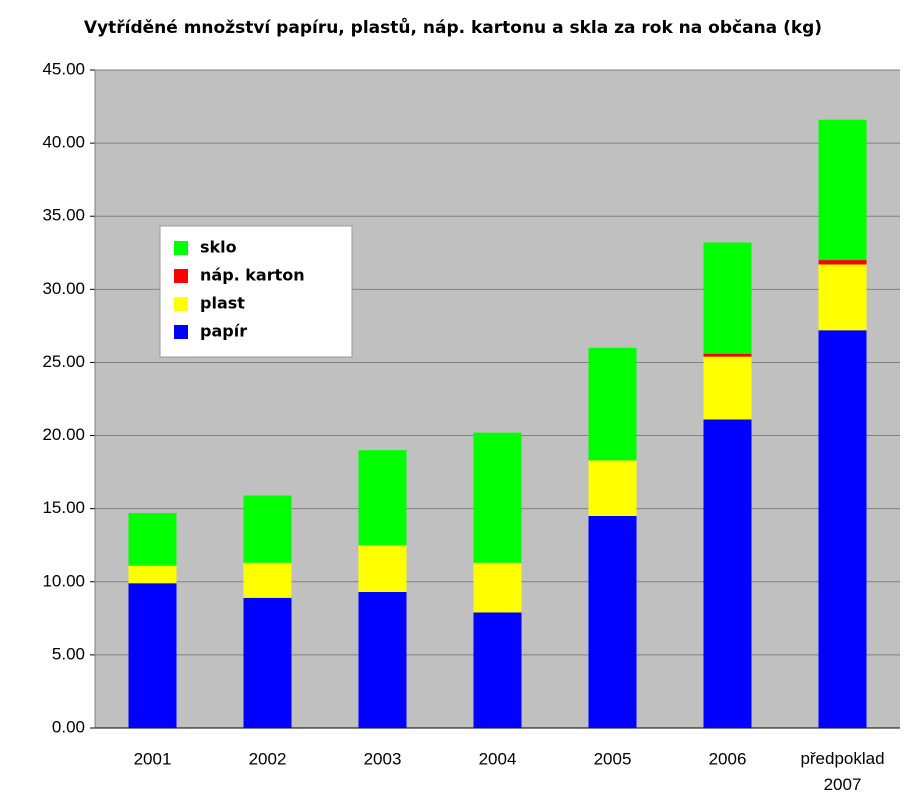 This screenshot has width=906, height=803. I want to click on y-tick-label: 35.00, so click(63, 215).